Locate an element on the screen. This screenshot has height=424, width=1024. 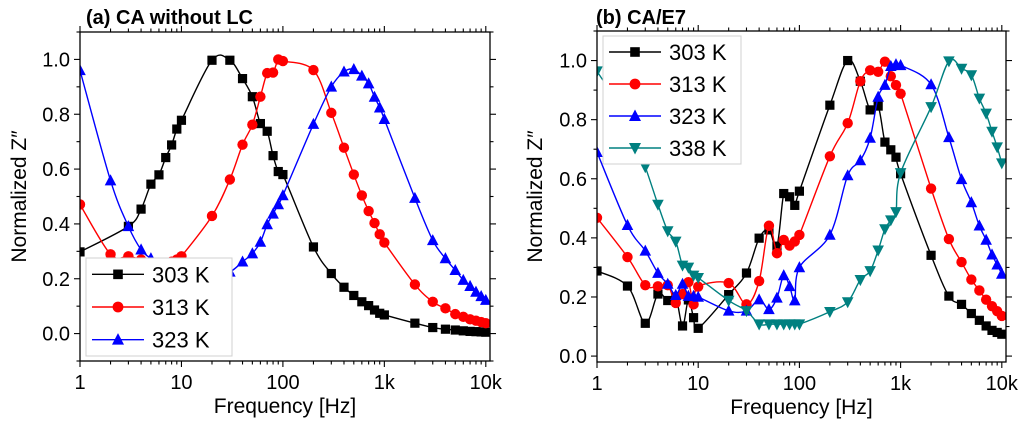
x-tick-label: 1 is located at coordinates (79, 383).